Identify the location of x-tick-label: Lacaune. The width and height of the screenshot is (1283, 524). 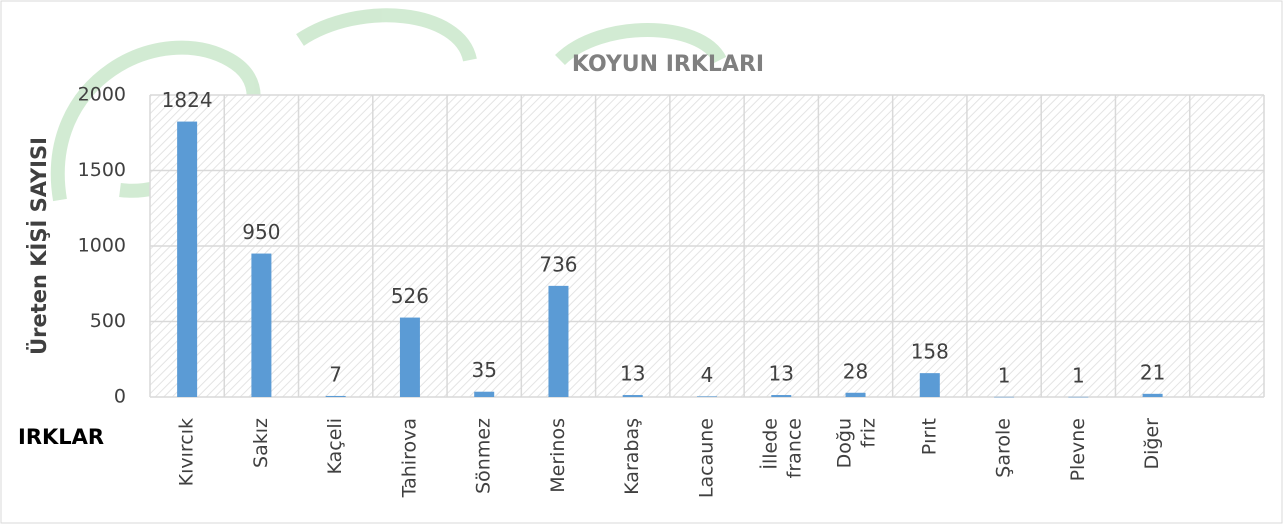
(707, 458).